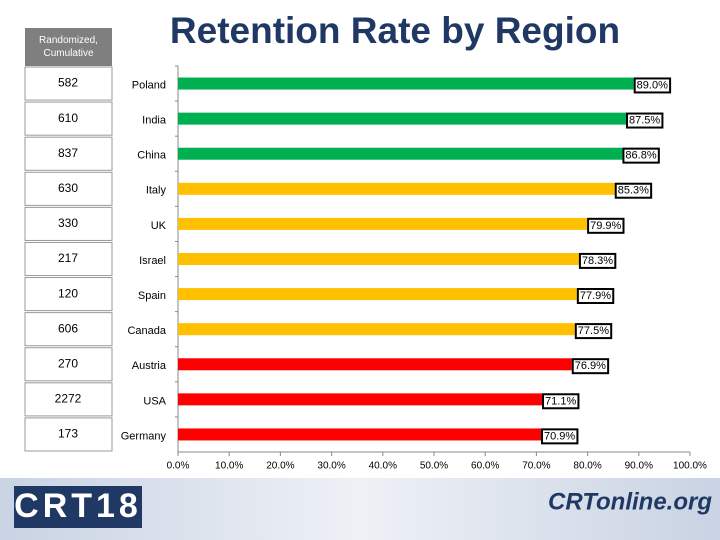 The image size is (720, 540). What do you see at coordinates (229, 466) in the screenshot?
I see `x-tick-label: 10.0%` at bounding box center [229, 466].